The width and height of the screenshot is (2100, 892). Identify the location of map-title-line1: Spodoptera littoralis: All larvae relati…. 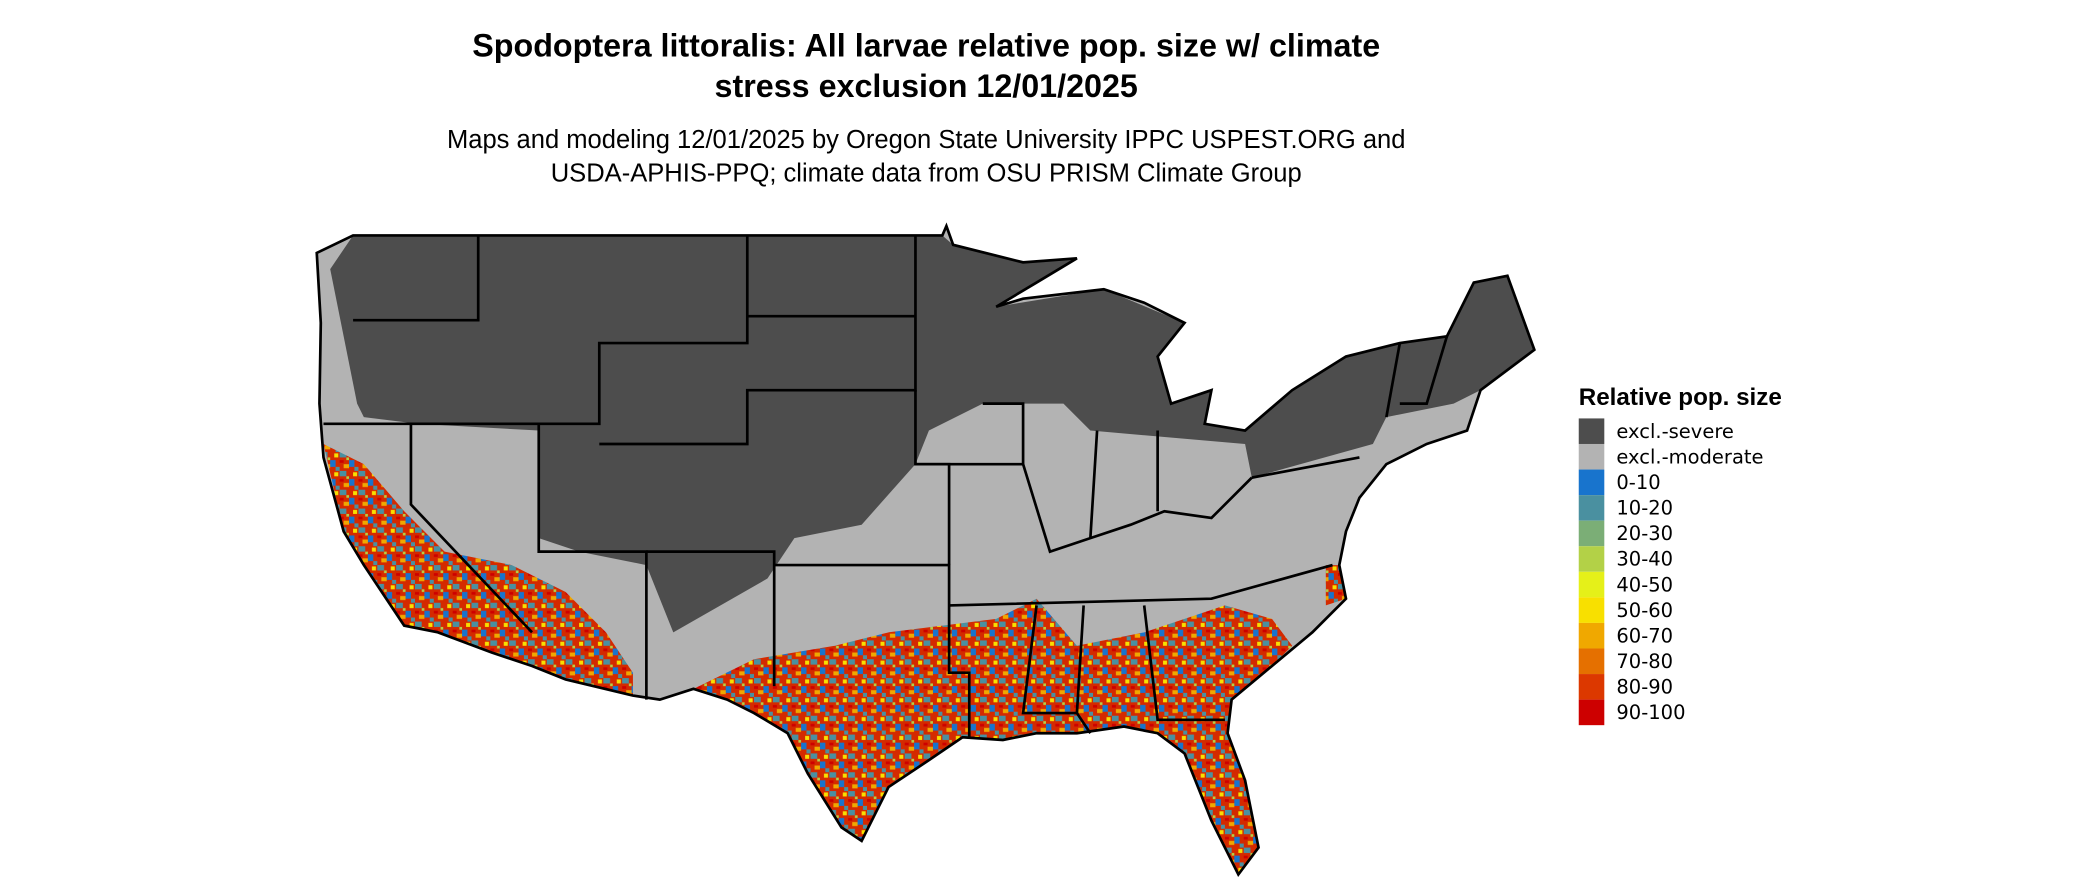
(926, 46).